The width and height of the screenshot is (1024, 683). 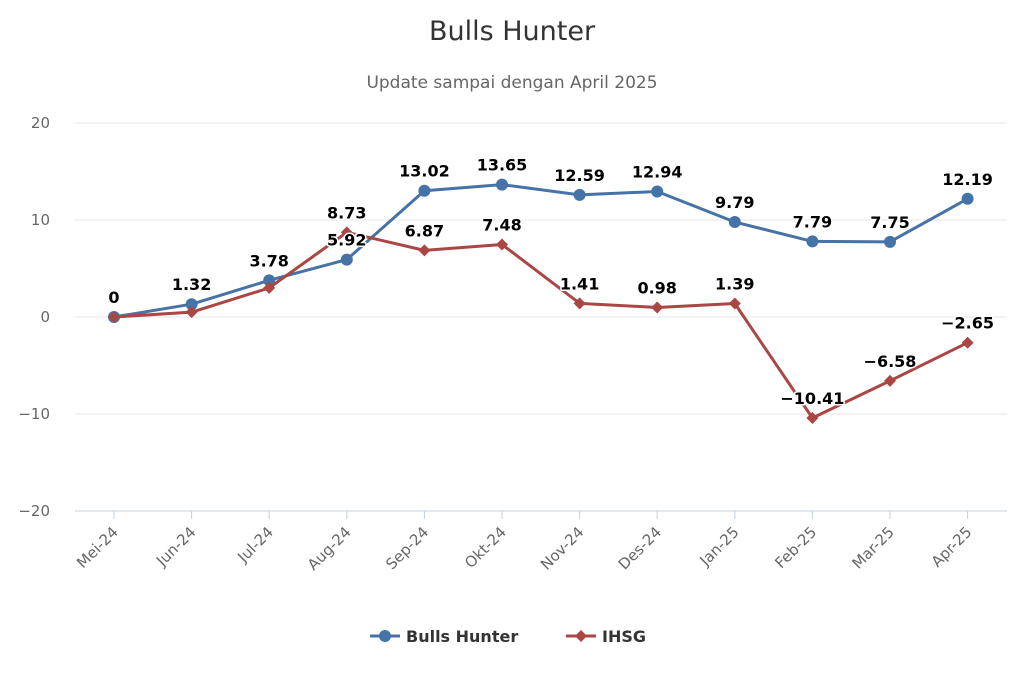 I want to click on data-label: 3.78, so click(x=268, y=260).